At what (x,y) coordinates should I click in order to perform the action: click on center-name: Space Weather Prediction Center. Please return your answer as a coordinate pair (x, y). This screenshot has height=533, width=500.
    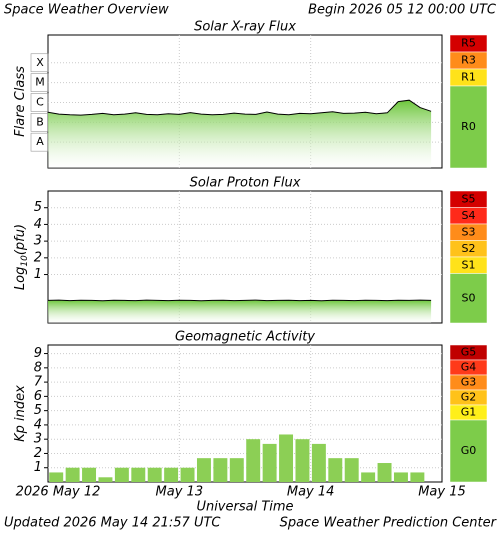
    Looking at the image, I should click on (389, 523).